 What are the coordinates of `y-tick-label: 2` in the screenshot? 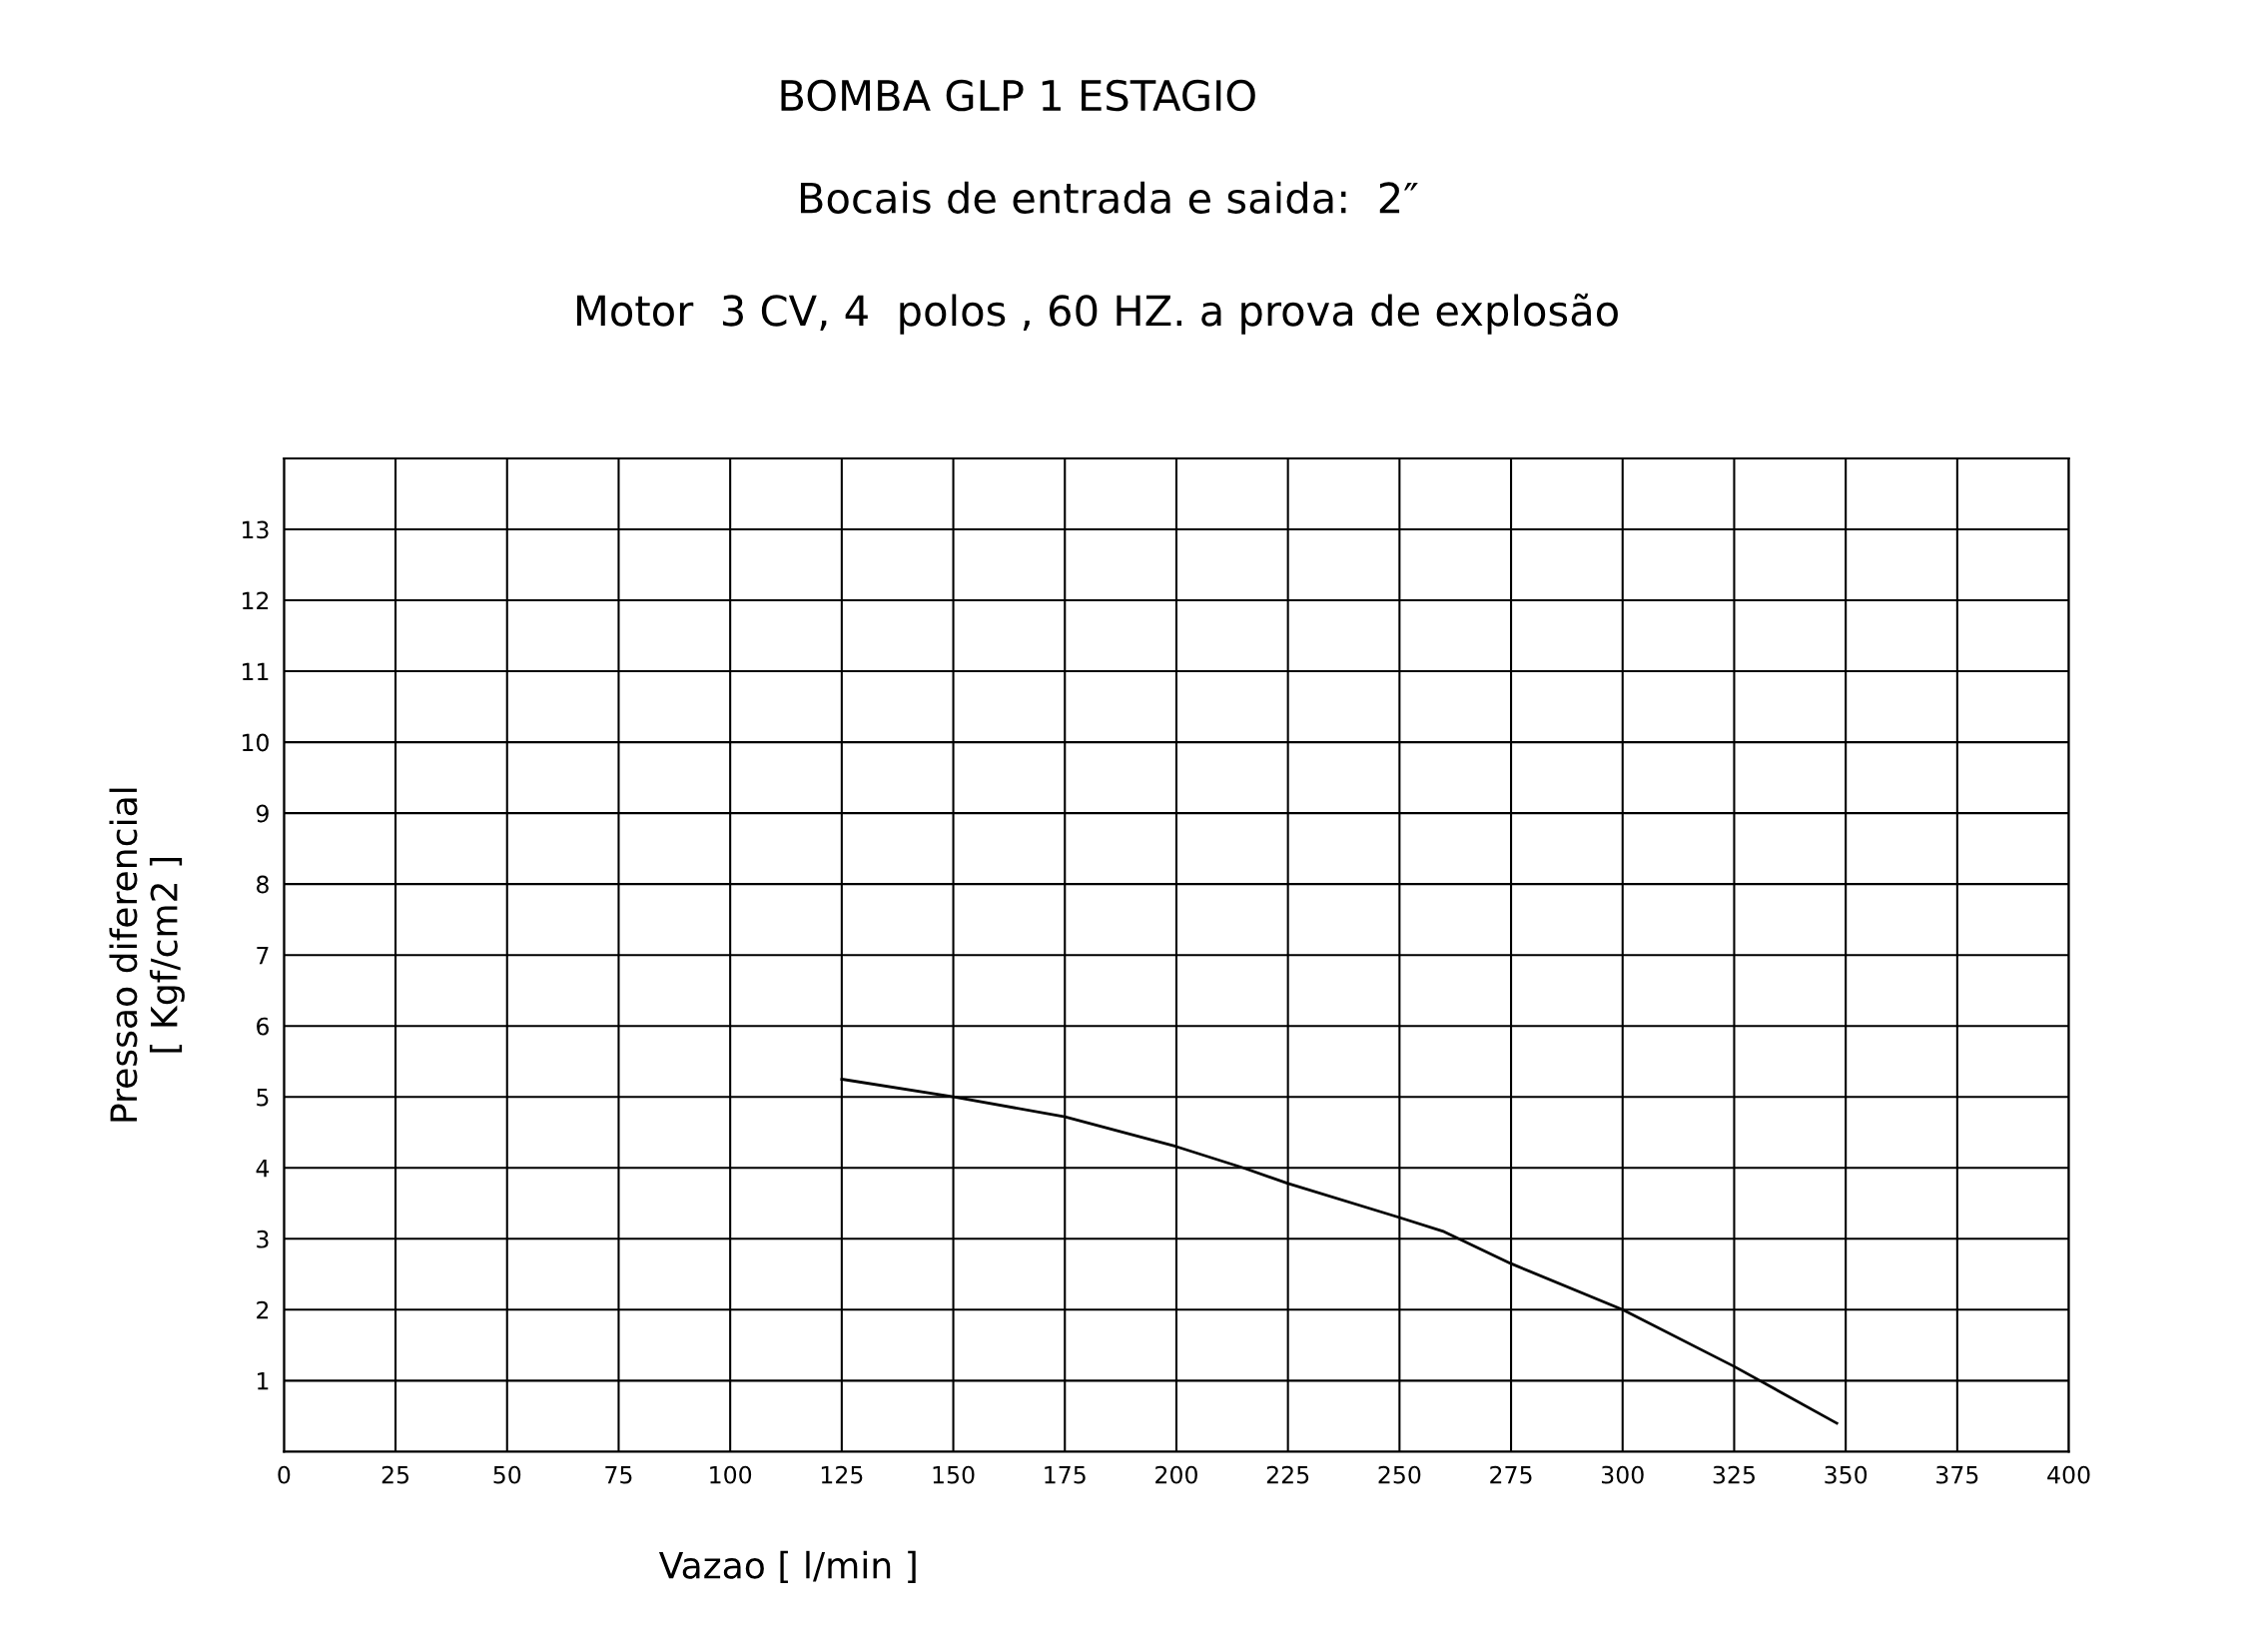 It's located at (263, 1309).